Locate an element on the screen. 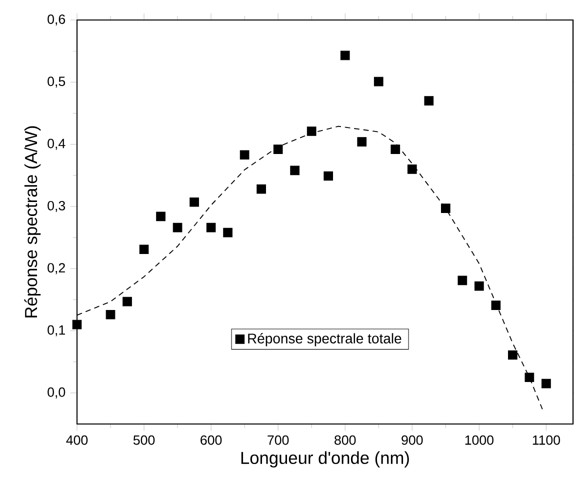 Image resolution: width=574 pixels, height=483 pixels. x-tick-label: 900 is located at coordinates (412, 440).